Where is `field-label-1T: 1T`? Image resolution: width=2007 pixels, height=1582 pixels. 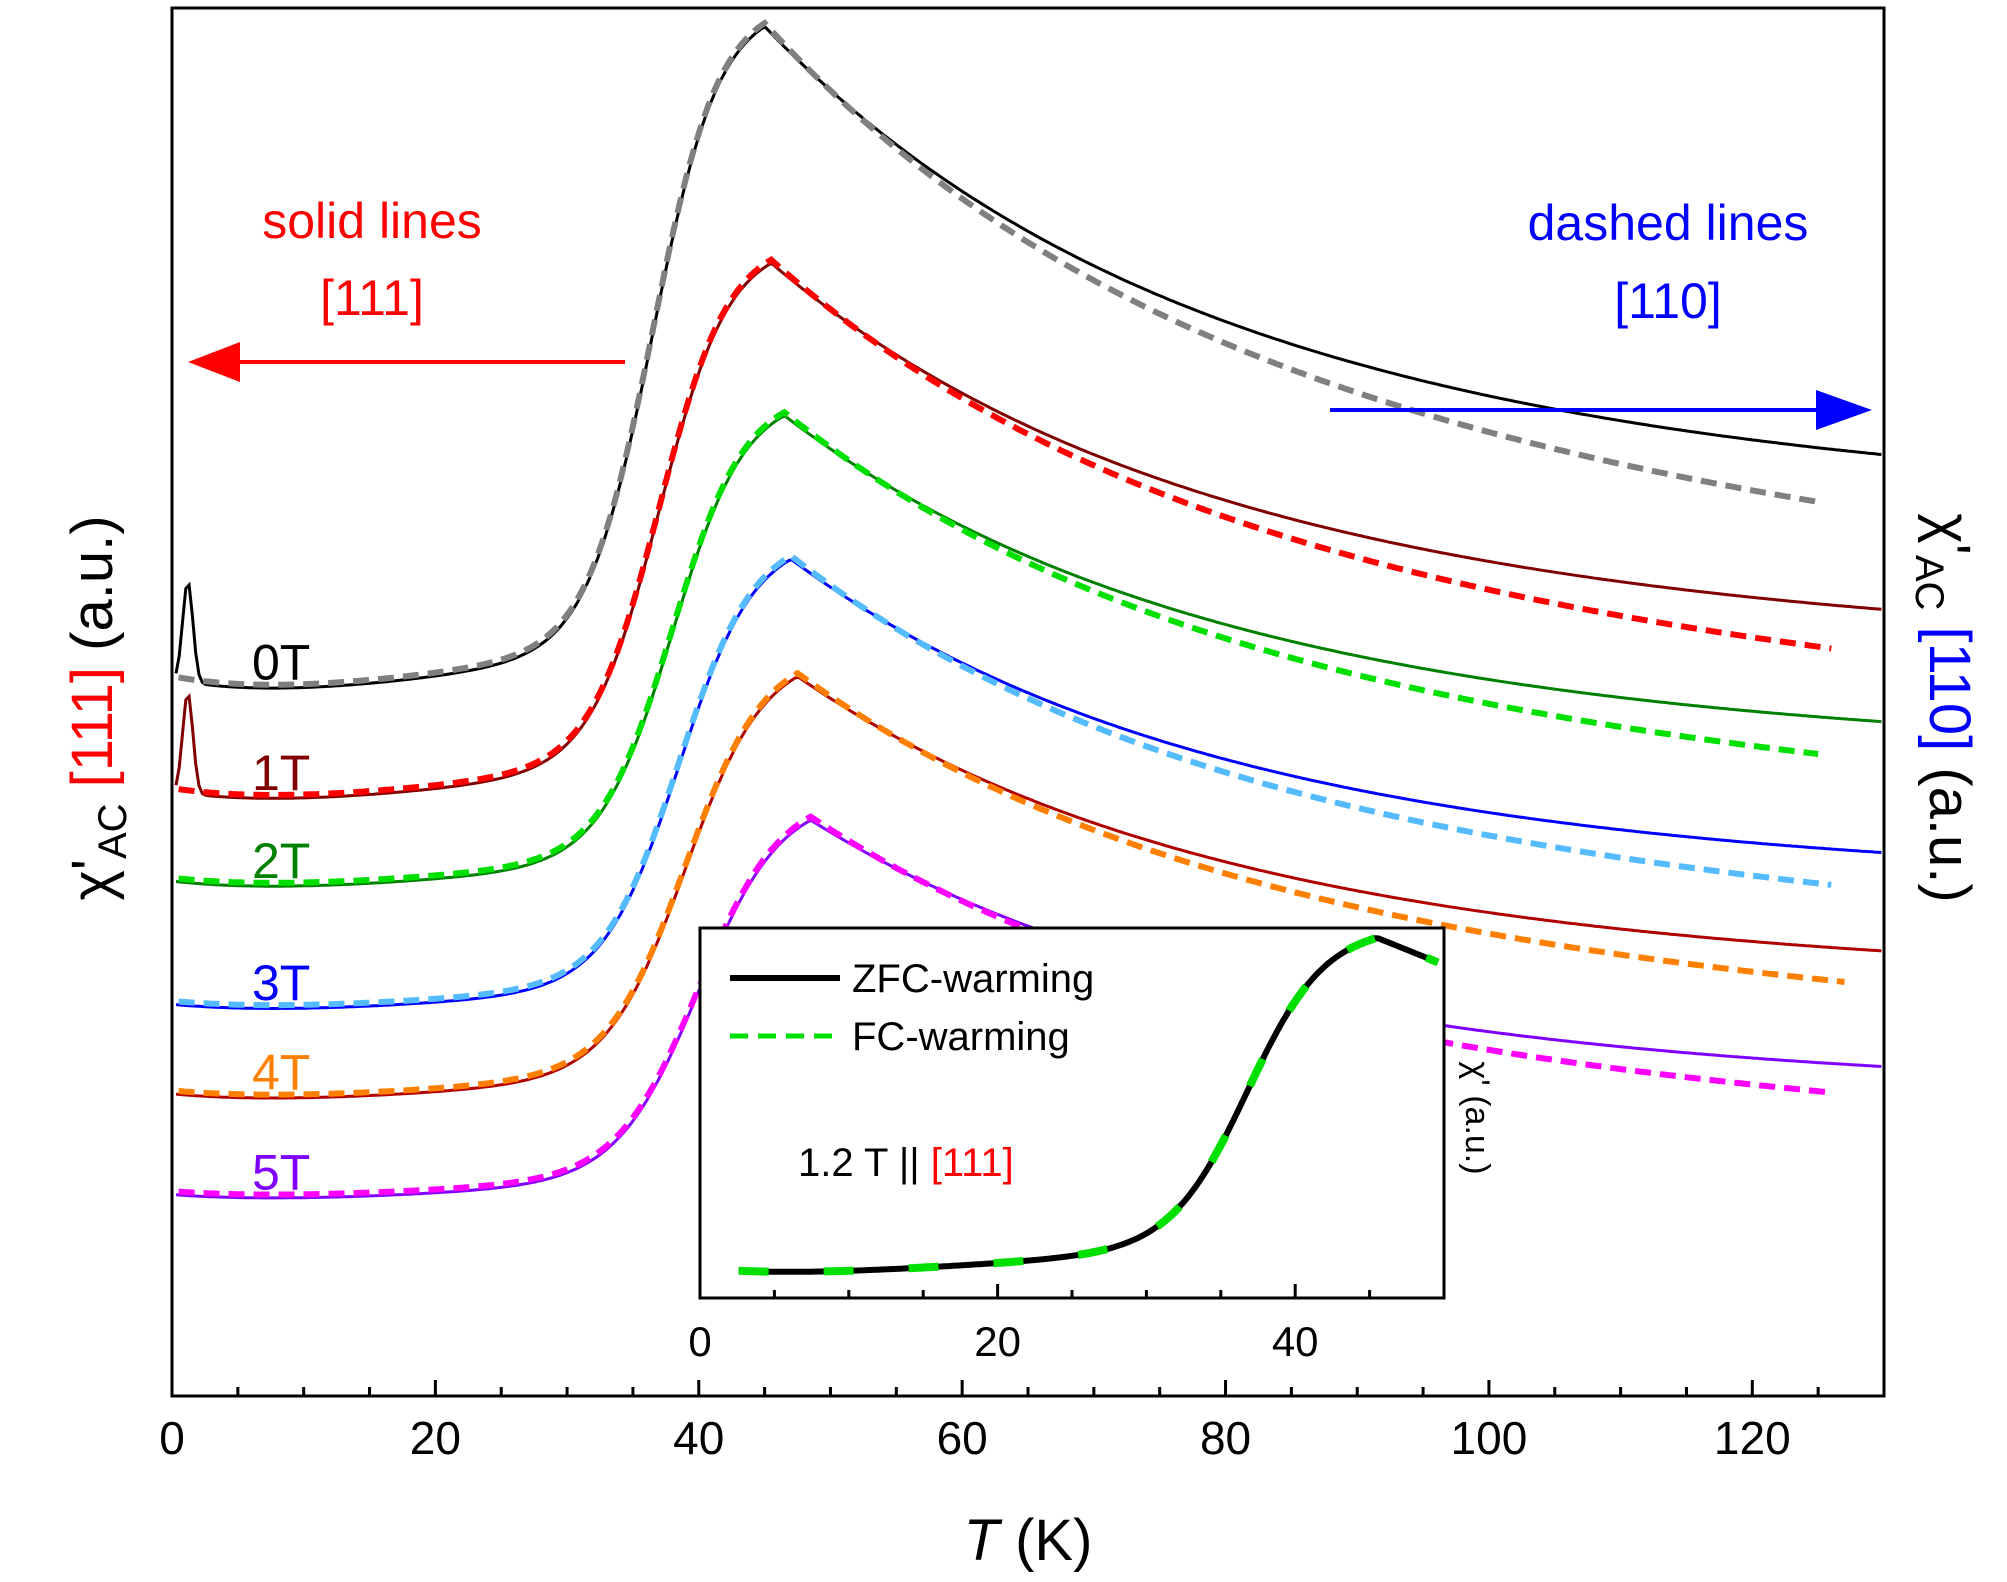
field-label-1T: 1T is located at coordinates (281, 773).